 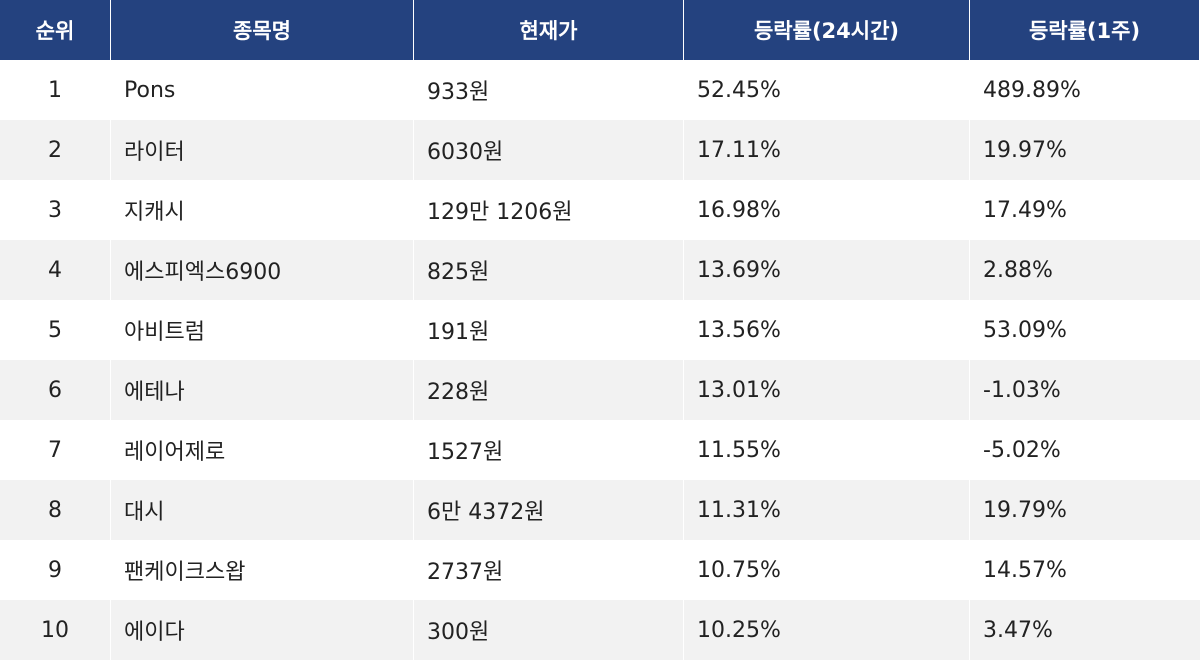 I want to click on cell-price: 300원, so click(x=549, y=630).